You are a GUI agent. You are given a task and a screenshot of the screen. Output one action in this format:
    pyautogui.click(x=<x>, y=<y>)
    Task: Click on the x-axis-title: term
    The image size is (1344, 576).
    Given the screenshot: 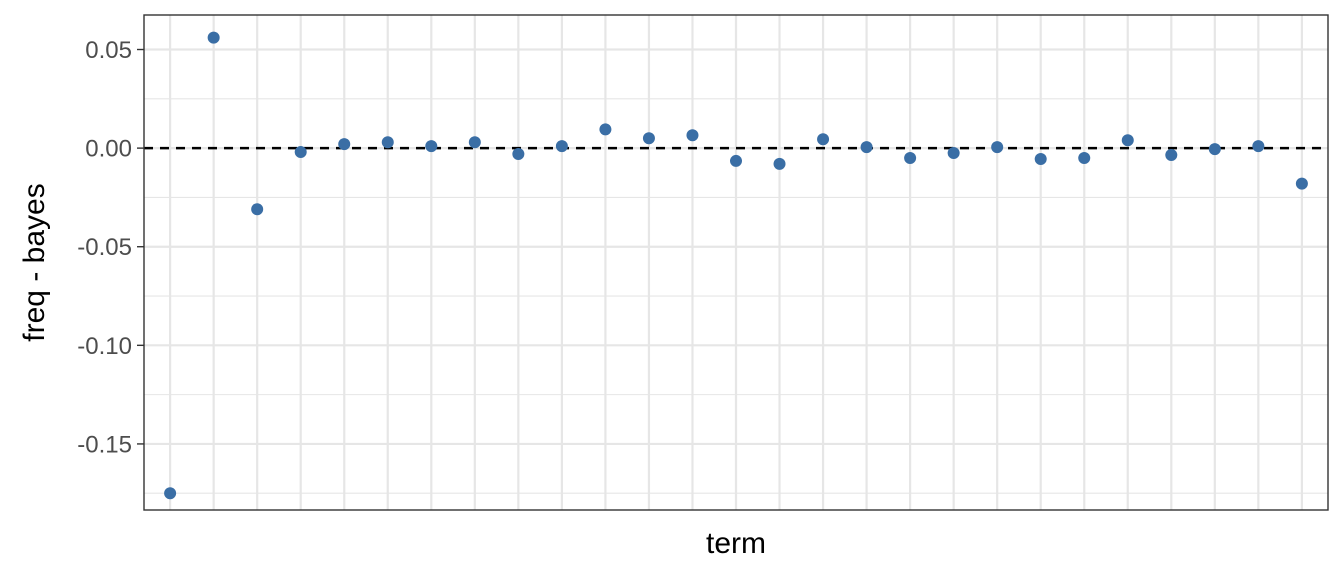 What is the action you would take?
    pyautogui.click(x=736, y=543)
    